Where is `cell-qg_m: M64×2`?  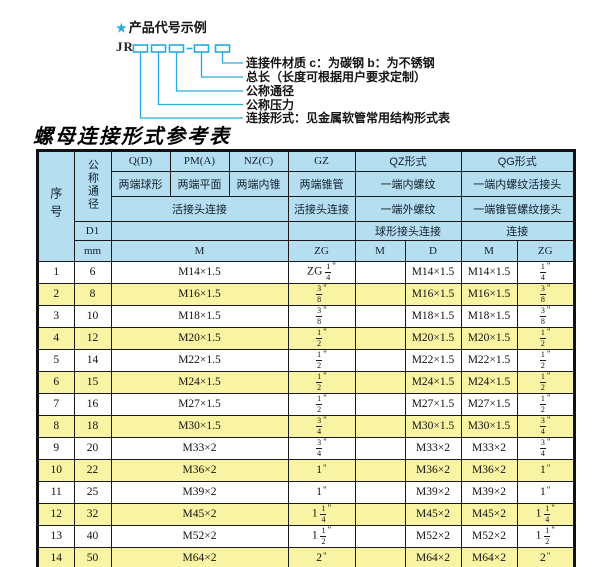
cell-qg_m: M64×2 is located at coordinates (489, 556).